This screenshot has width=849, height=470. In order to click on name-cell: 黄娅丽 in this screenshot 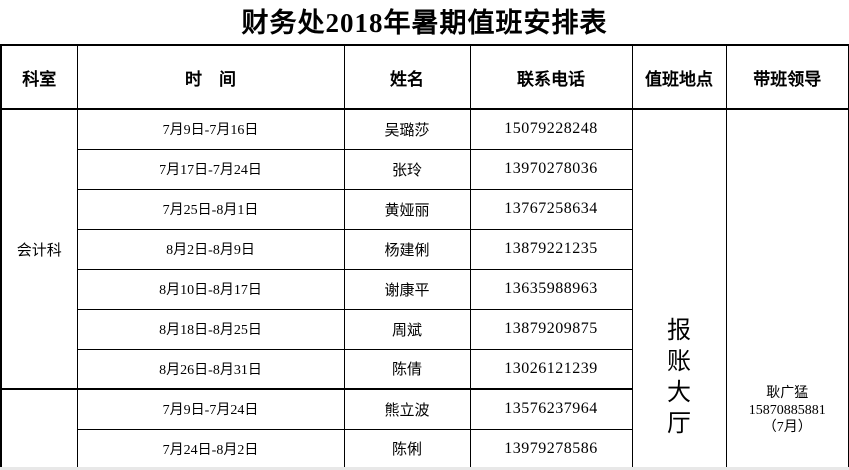, I will do `click(407, 209)`.